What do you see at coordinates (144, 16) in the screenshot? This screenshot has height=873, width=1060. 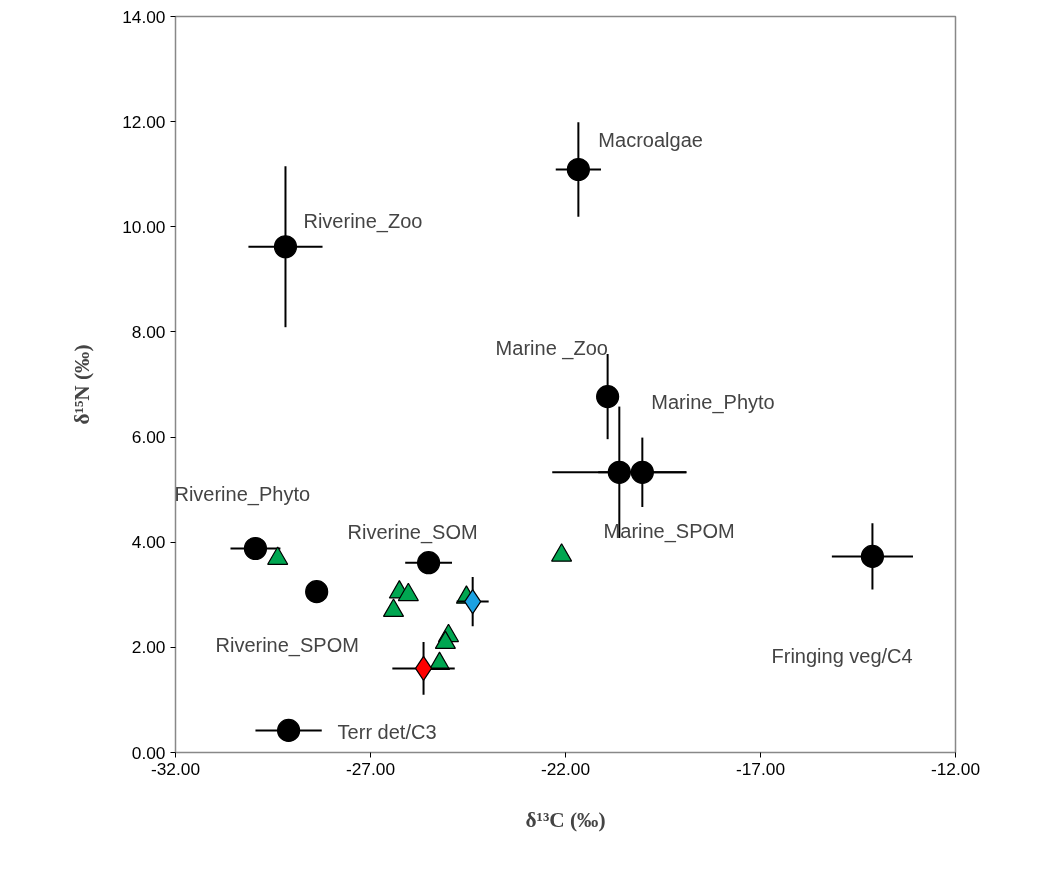 I see `y-tick-label: 14.00` at bounding box center [144, 16].